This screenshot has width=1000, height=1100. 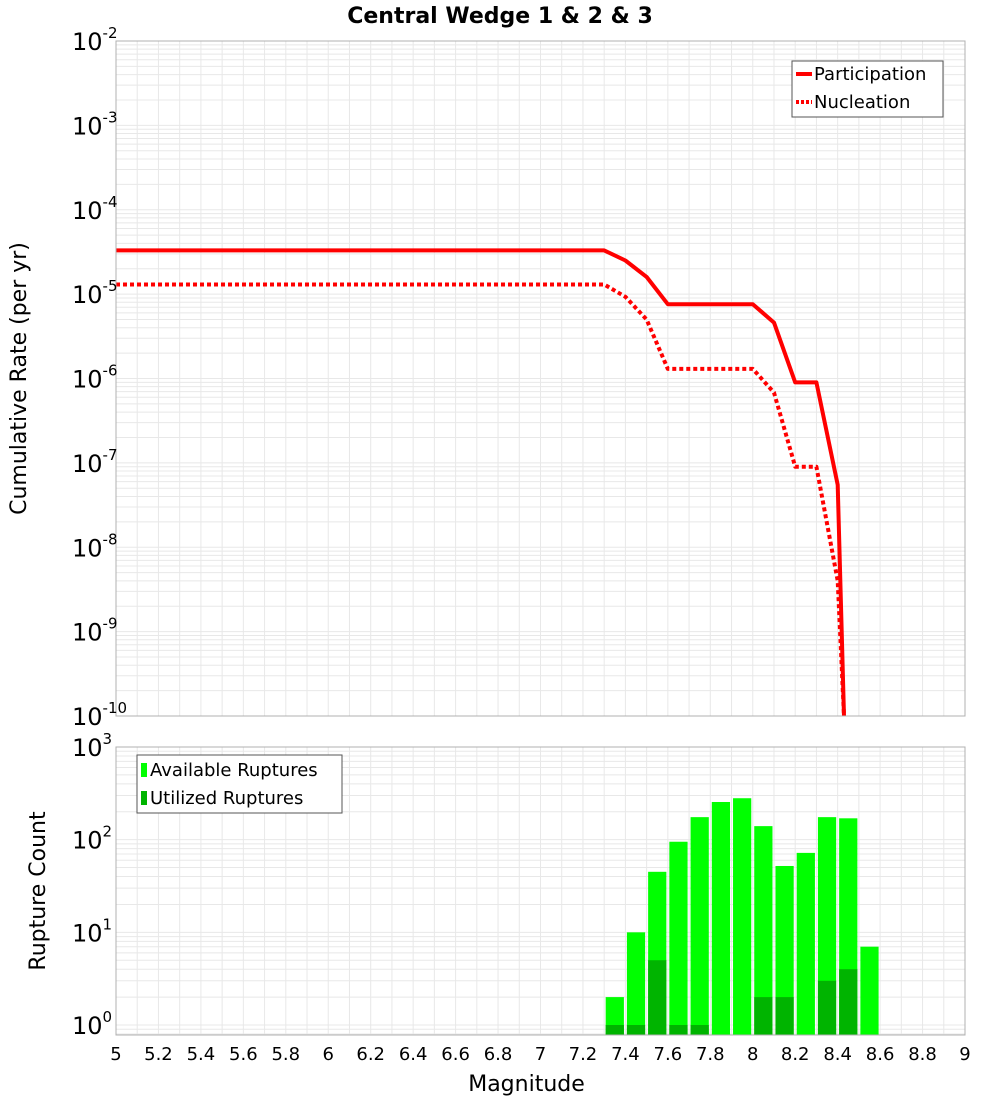 What do you see at coordinates (668, 1054) in the screenshot?
I see `x-tick-label: 7.6` at bounding box center [668, 1054].